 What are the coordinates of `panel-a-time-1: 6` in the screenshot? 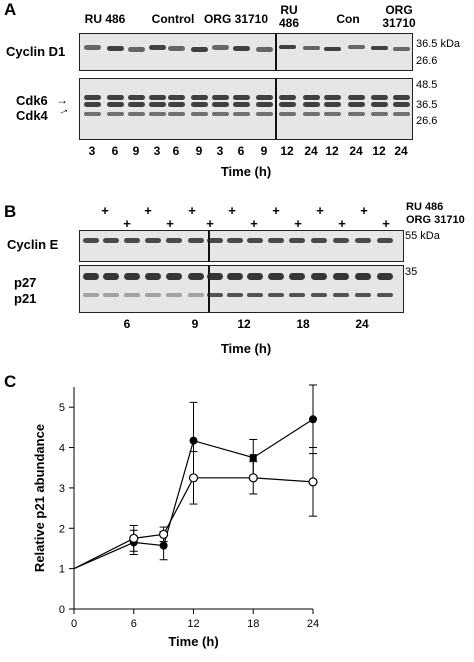 It's located at (115, 151).